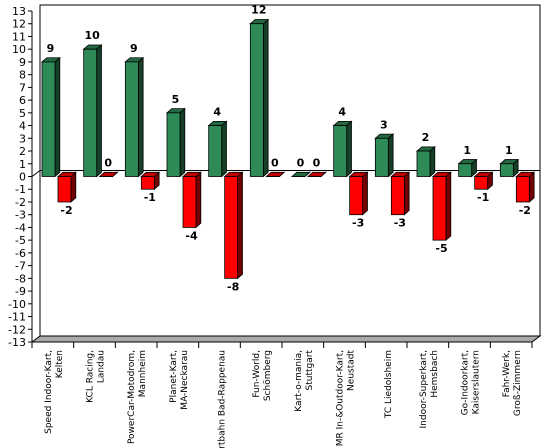 The height and width of the screenshot is (448, 547). What do you see at coordinates (299, 381) in the screenshot?
I see `x-category-label-line: Kart-o-mania,` at bounding box center [299, 381].